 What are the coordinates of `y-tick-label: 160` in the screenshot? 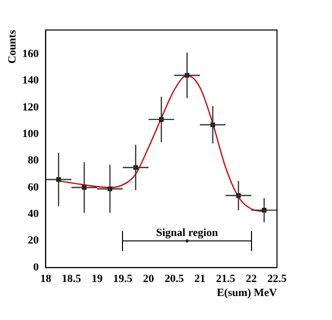 It's located at (31, 54).